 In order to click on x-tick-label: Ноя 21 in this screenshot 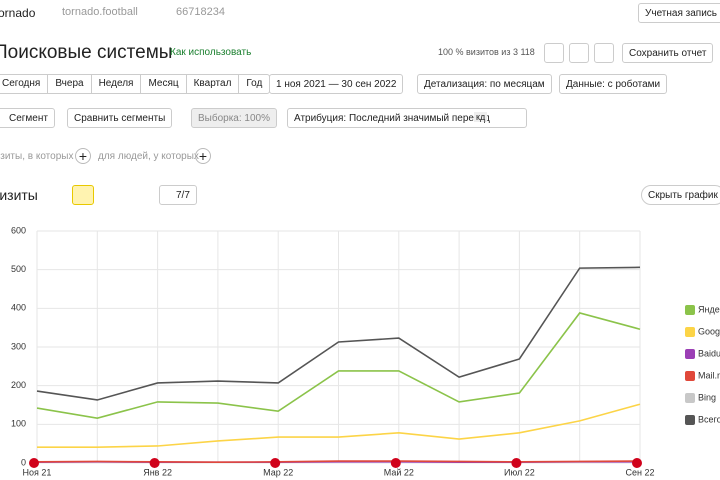, I will do `click(37, 472)`.